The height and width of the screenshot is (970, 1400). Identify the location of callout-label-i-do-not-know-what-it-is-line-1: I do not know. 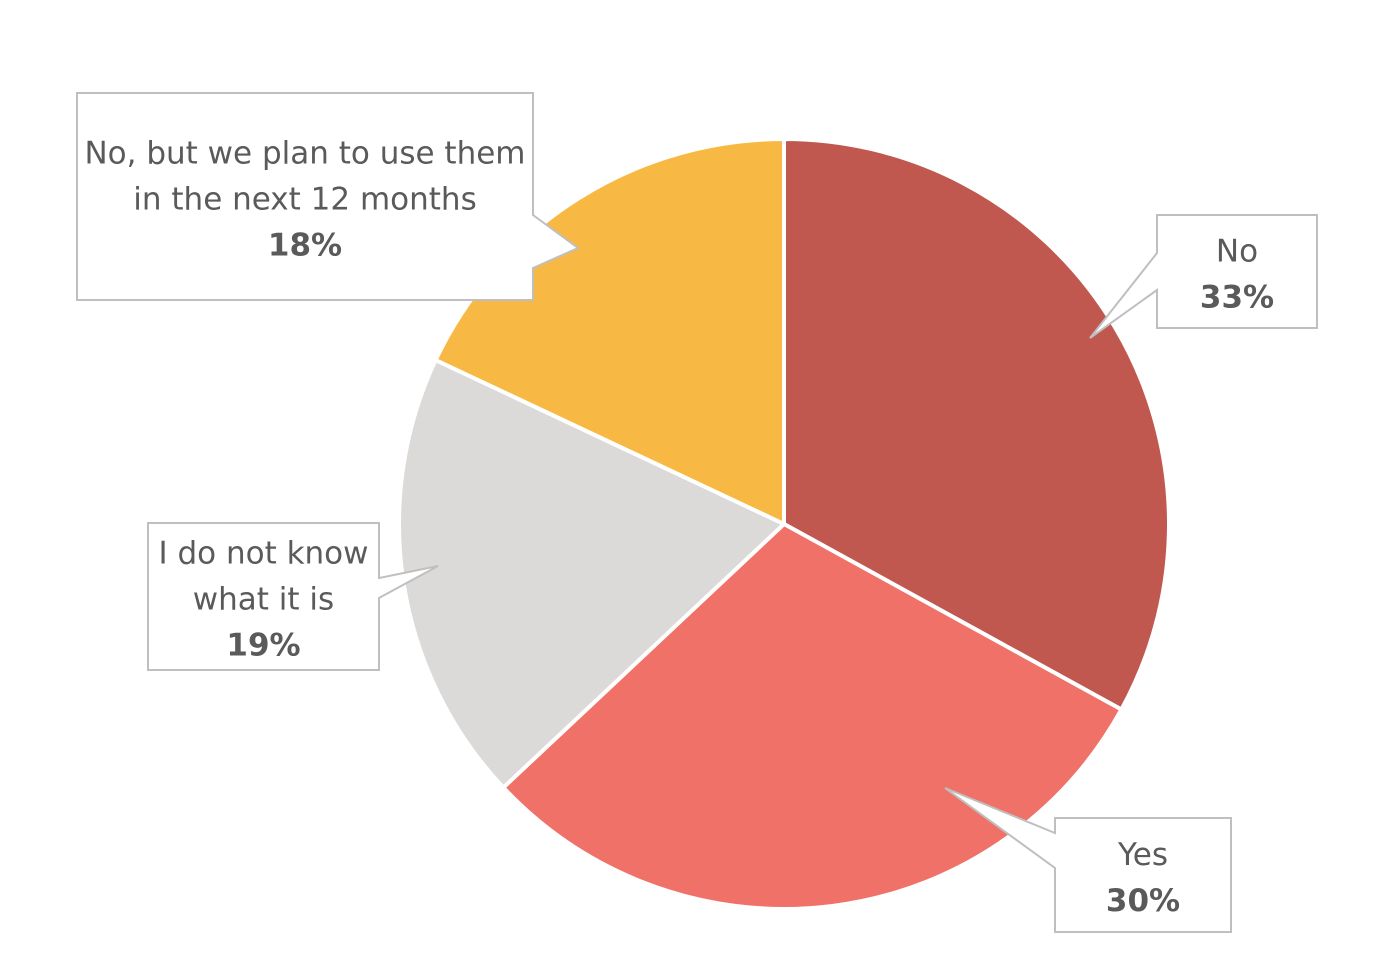
(263, 553).